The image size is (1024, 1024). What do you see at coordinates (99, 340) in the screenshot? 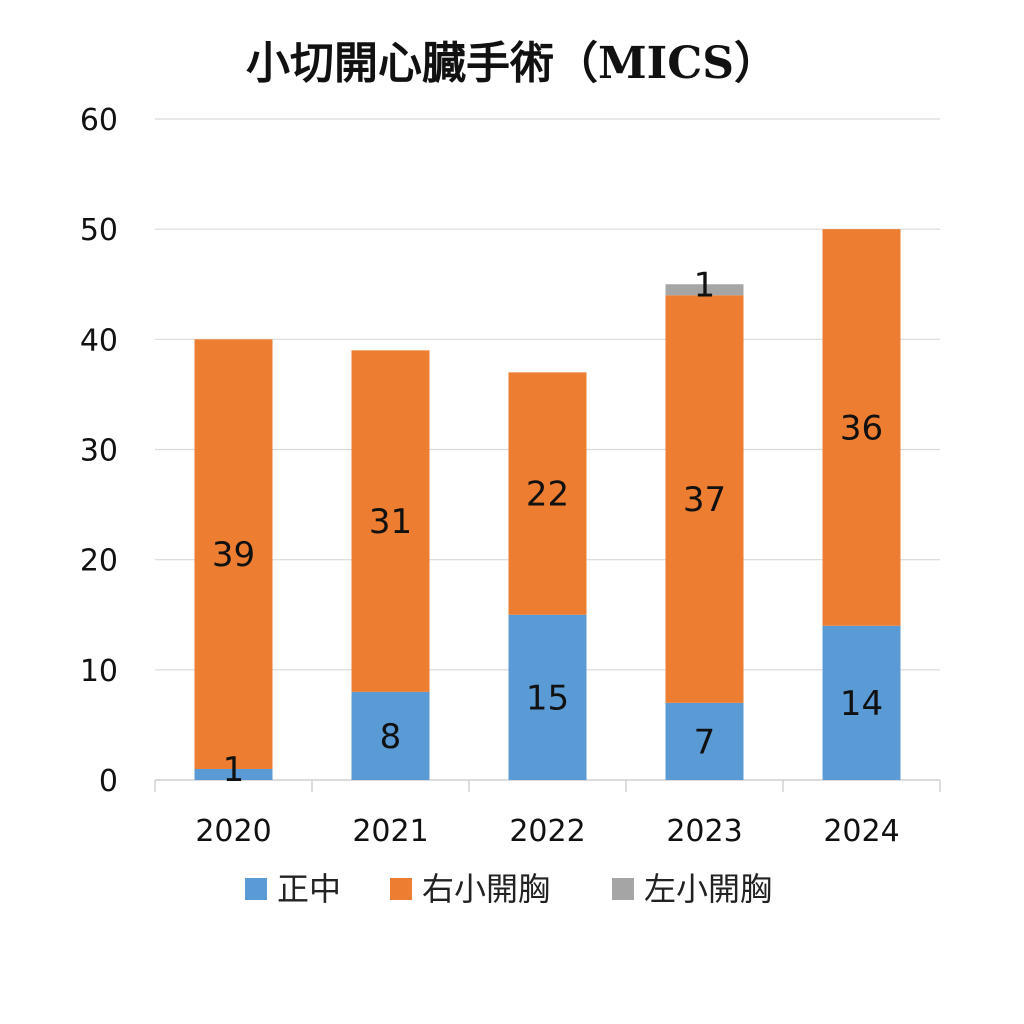
I see `y-tick-label: 40` at bounding box center [99, 340].